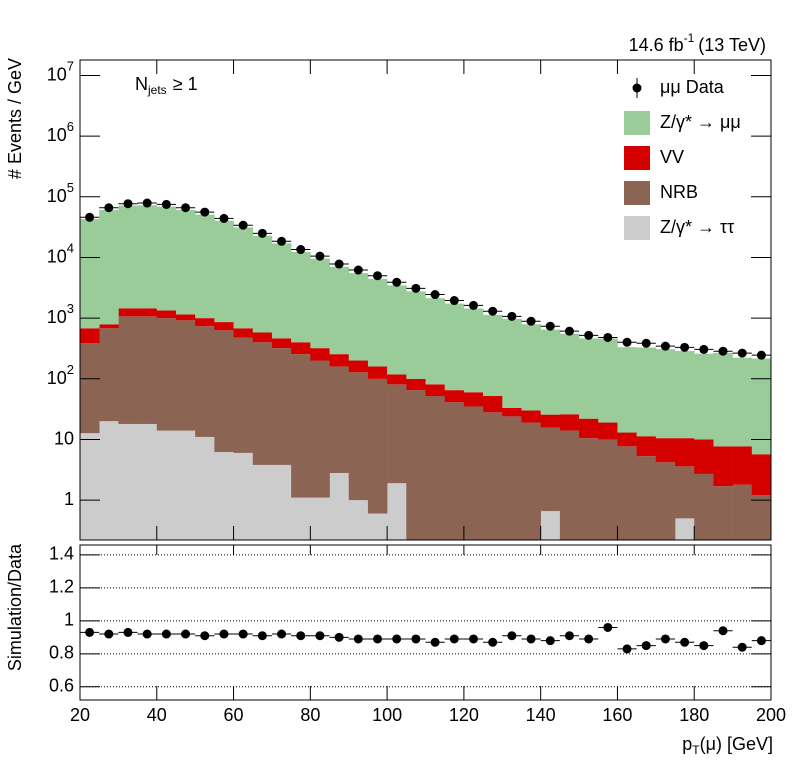  I want to click on x-axis-label: pT(μ) [GeV], so click(727, 745).